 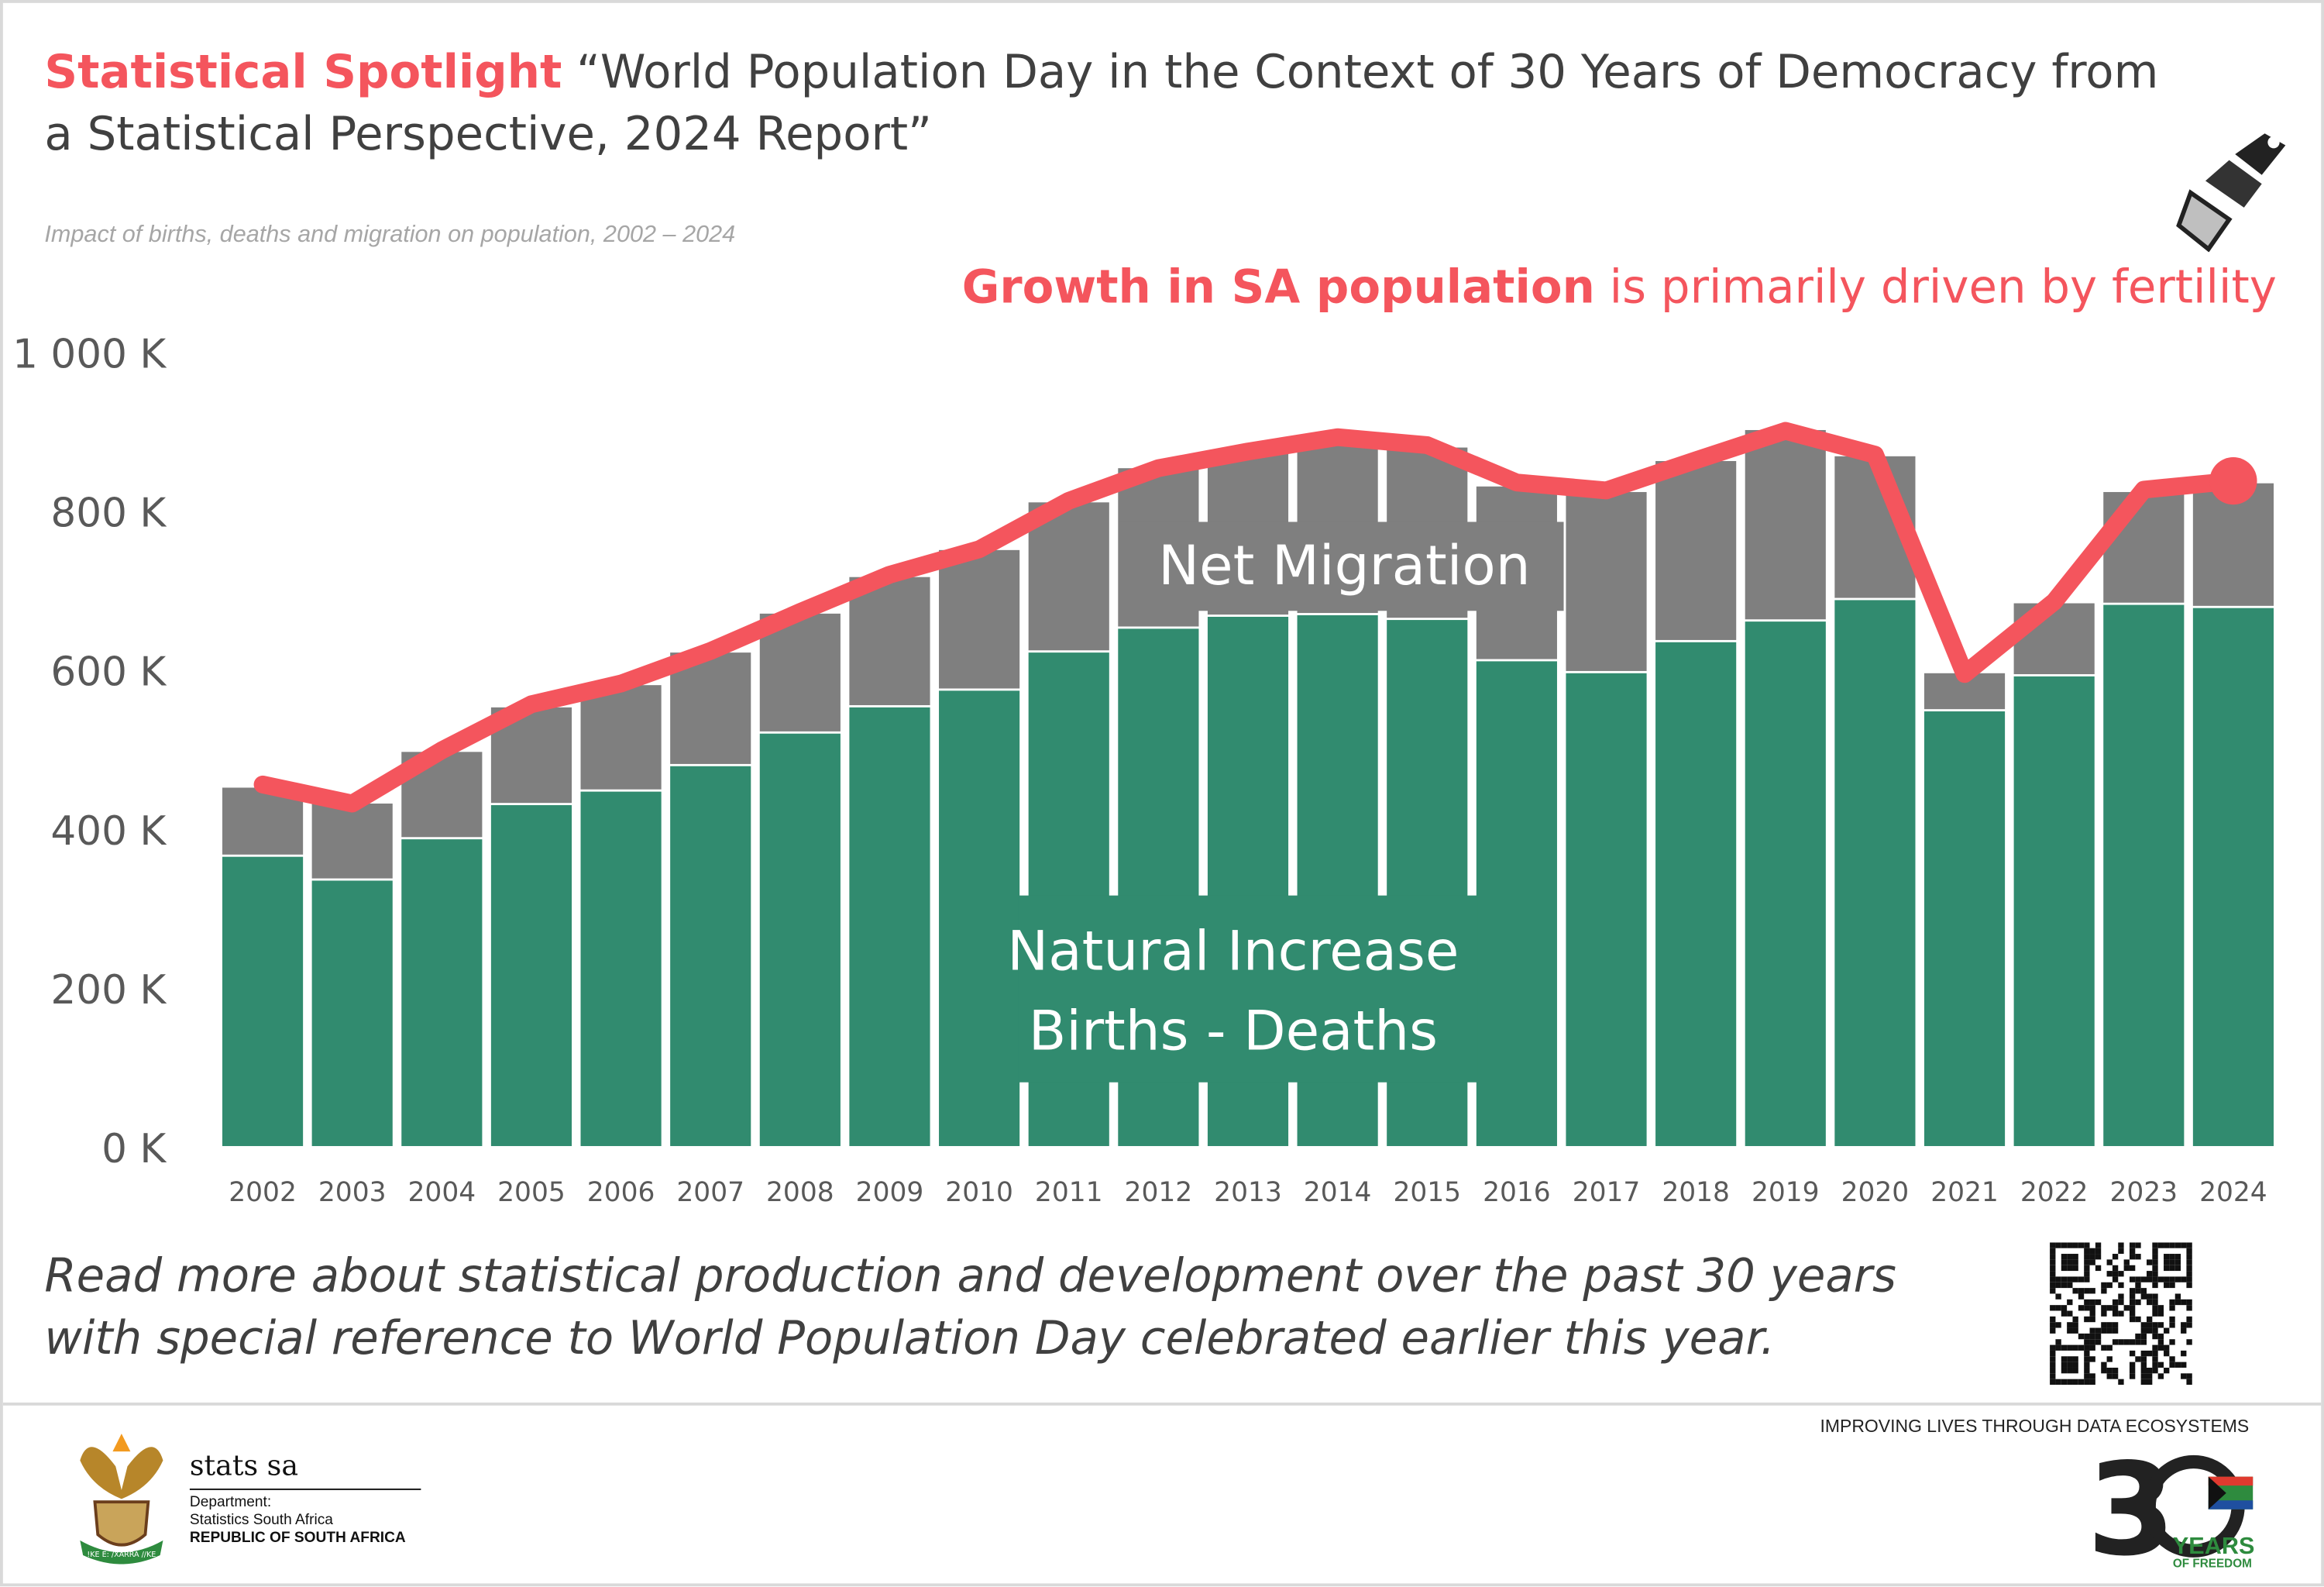 I want to click on headline-rest: is primarily driven by fertility, so click(x=1935, y=287).